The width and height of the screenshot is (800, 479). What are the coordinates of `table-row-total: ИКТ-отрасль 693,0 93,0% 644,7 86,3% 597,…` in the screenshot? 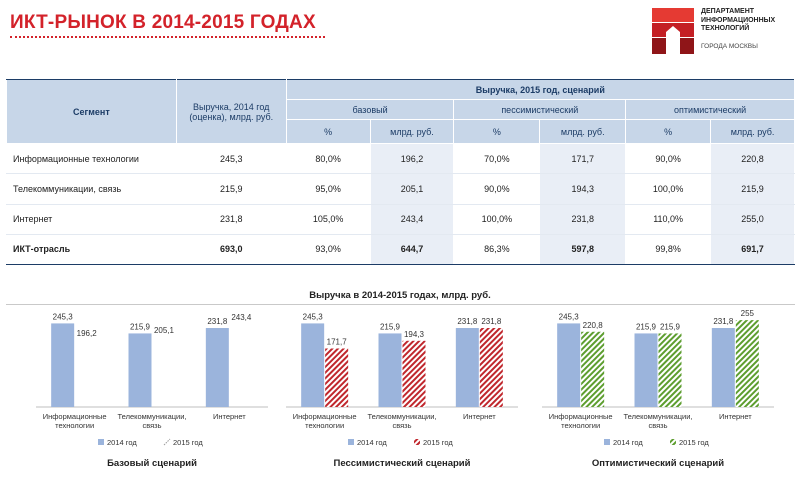 It's located at (400, 250).